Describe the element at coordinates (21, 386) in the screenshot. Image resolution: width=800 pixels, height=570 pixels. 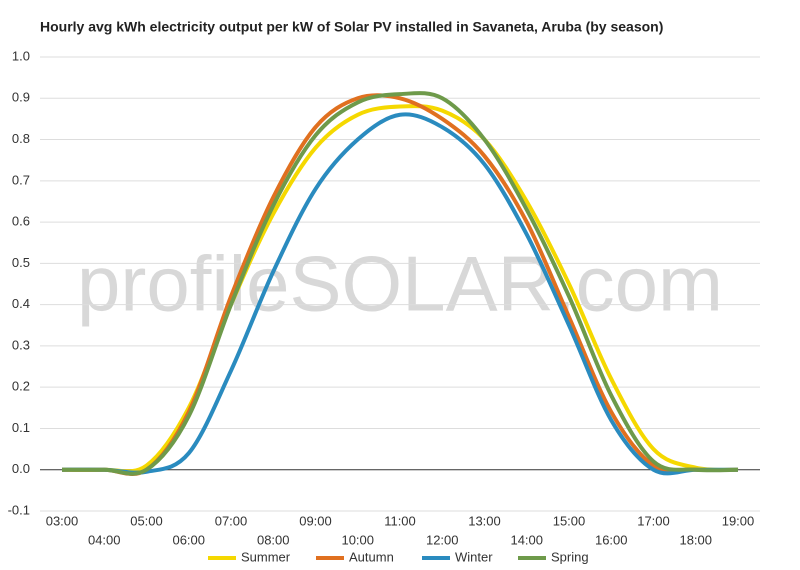
I see `y-tick-label: 0.2` at that location.